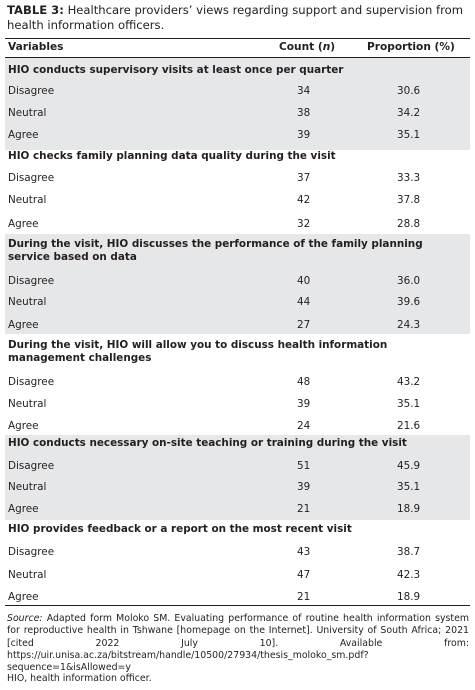  I want to click on table-row: Disagree 48 43.2, so click(237, 383).